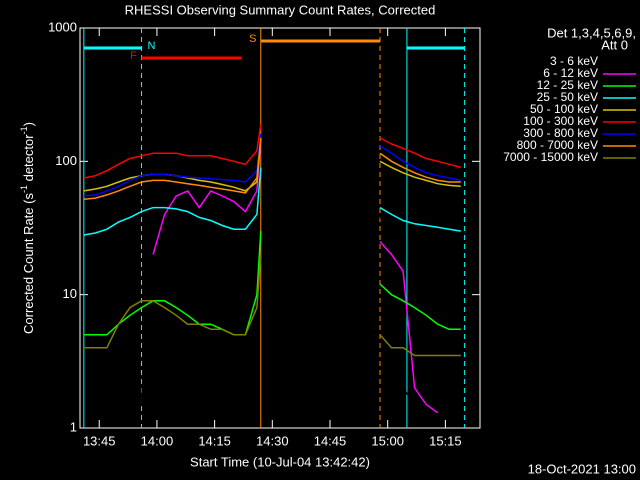 The image size is (640, 480). Describe the element at coordinates (28, 263) in the screenshot. I see `y-label-part: Corrected Count Rate (s` at that location.